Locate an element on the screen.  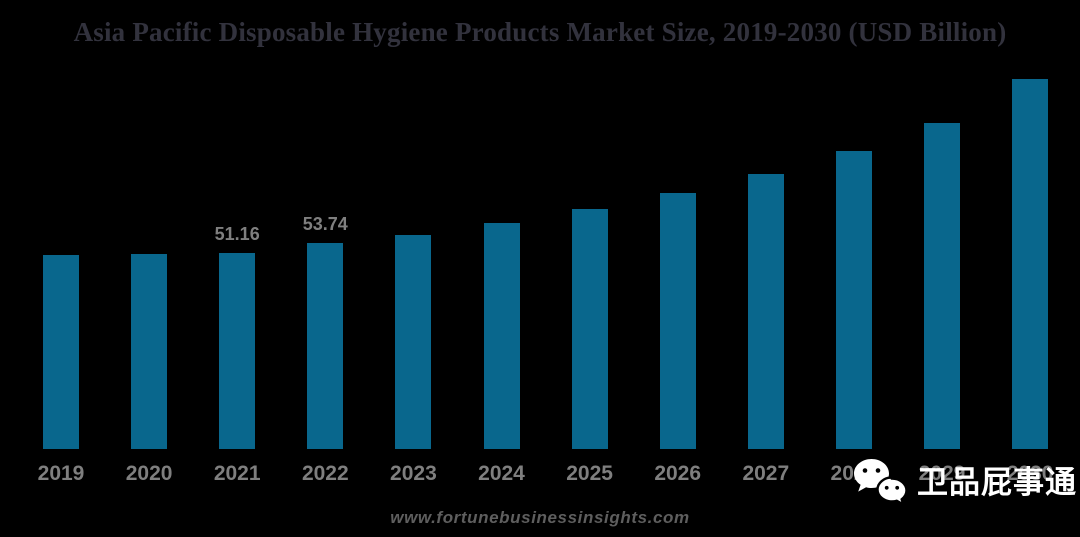
bar-2026 is located at coordinates (677, 321).